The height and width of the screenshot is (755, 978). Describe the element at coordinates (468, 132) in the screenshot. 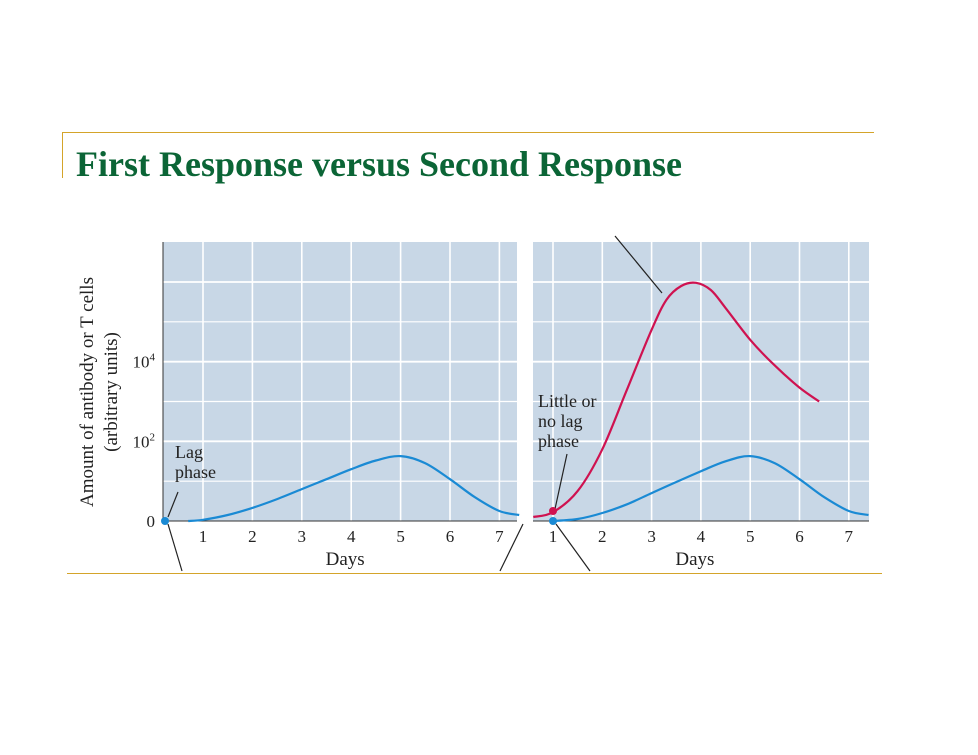

I see `top-rule` at that location.